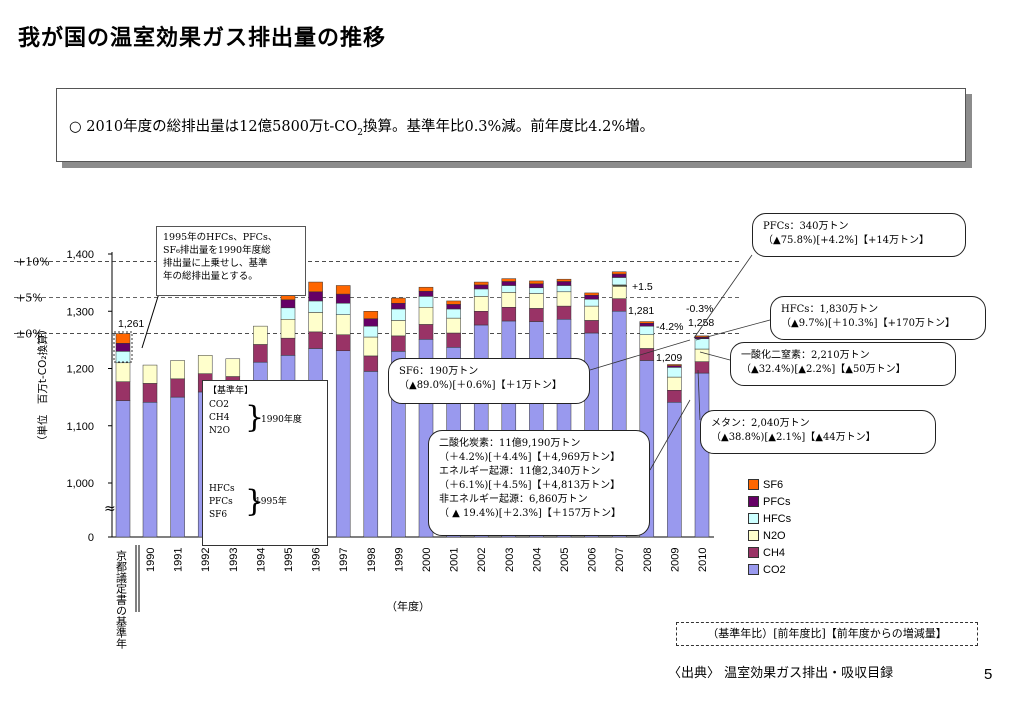 This screenshot has width=1023, height=708. What do you see at coordinates (131, 324) in the screenshot?
I see `chart-annotation: 1,261` at bounding box center [131, 324].